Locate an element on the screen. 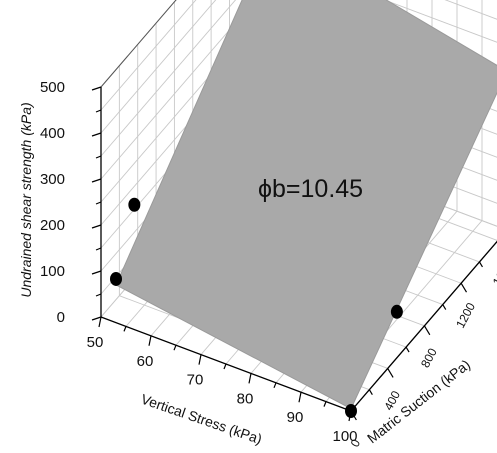 The height and width of the screenshot is (453, 497). y-axis-label: Matric Suction (kPa) is located at coordinates (418, 401).